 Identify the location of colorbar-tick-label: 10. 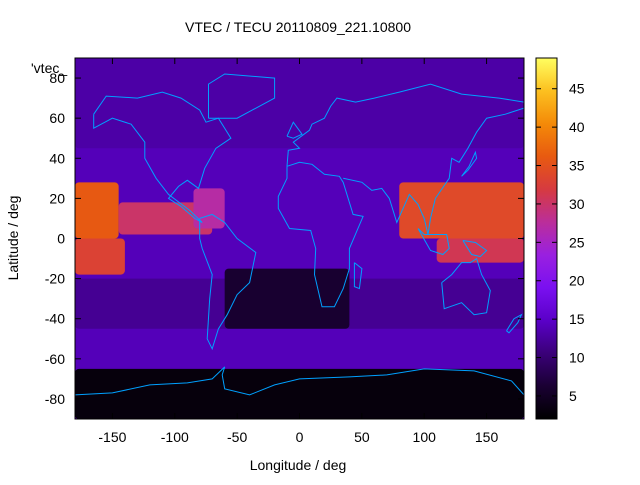
(577, 358).